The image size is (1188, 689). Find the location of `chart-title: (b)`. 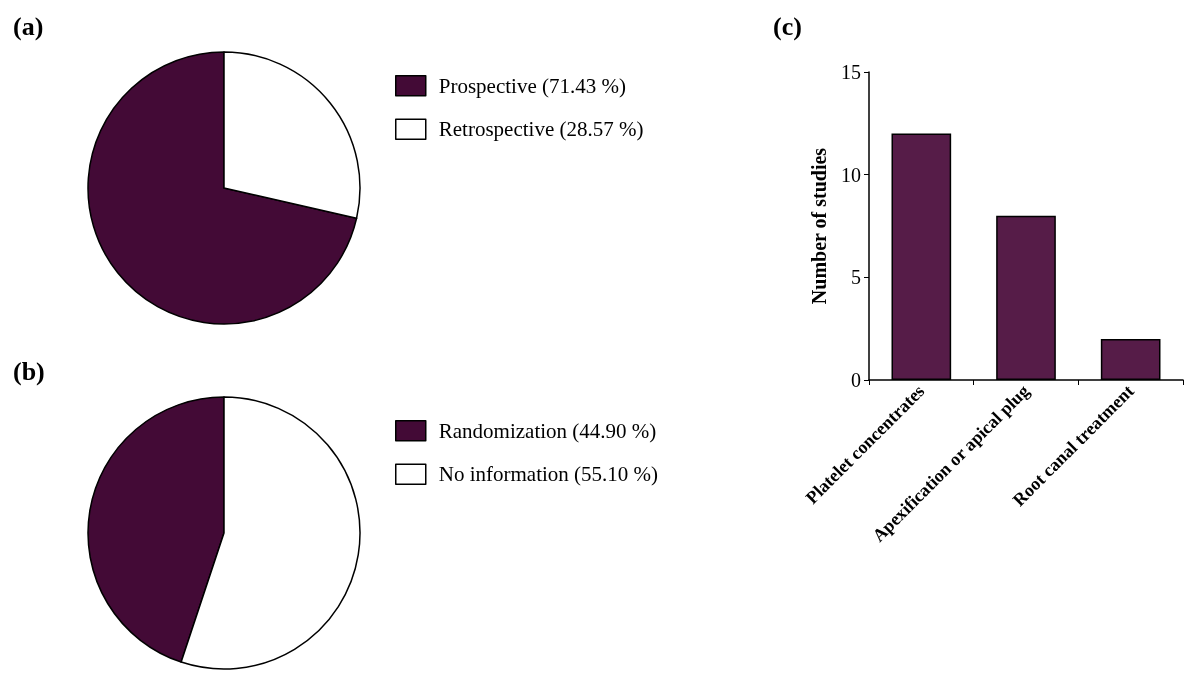

chart-title: (b) is located at coordinates (29, 371).